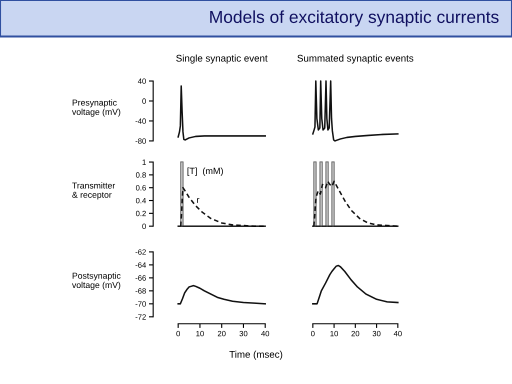 The image size is (512, 384). What do you see at coordinates (198, 200) in the screenshot?
I see `annotation: r` at bounding box center [198, 200].